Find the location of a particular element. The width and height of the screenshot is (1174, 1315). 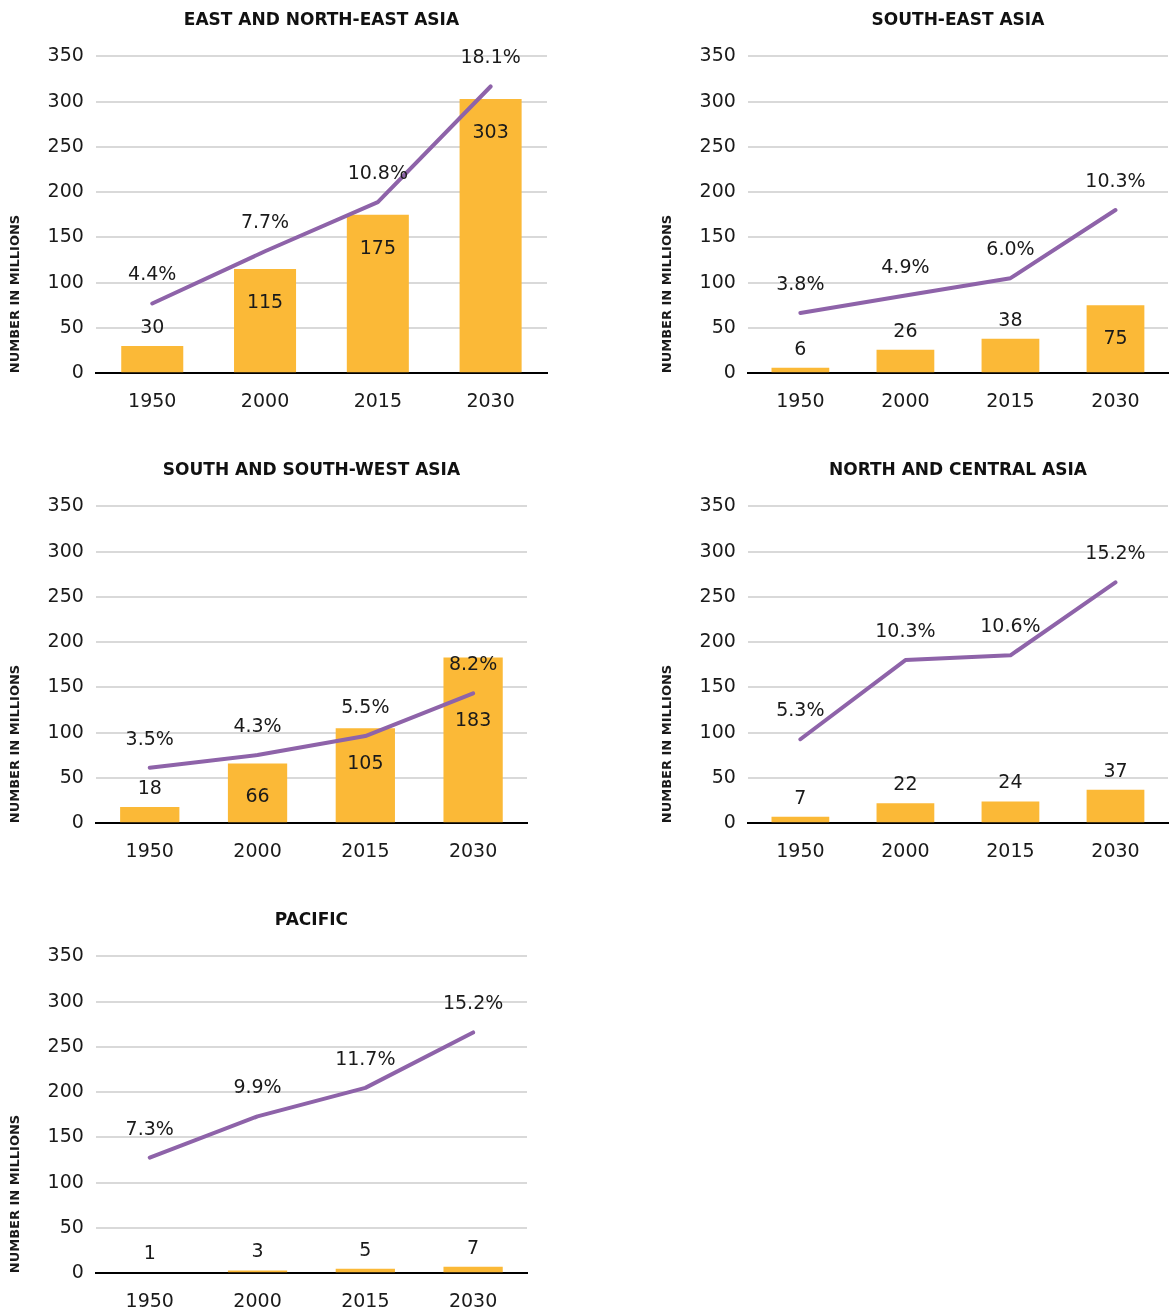

data-label: 75 is located at coordinates (1115, 337).